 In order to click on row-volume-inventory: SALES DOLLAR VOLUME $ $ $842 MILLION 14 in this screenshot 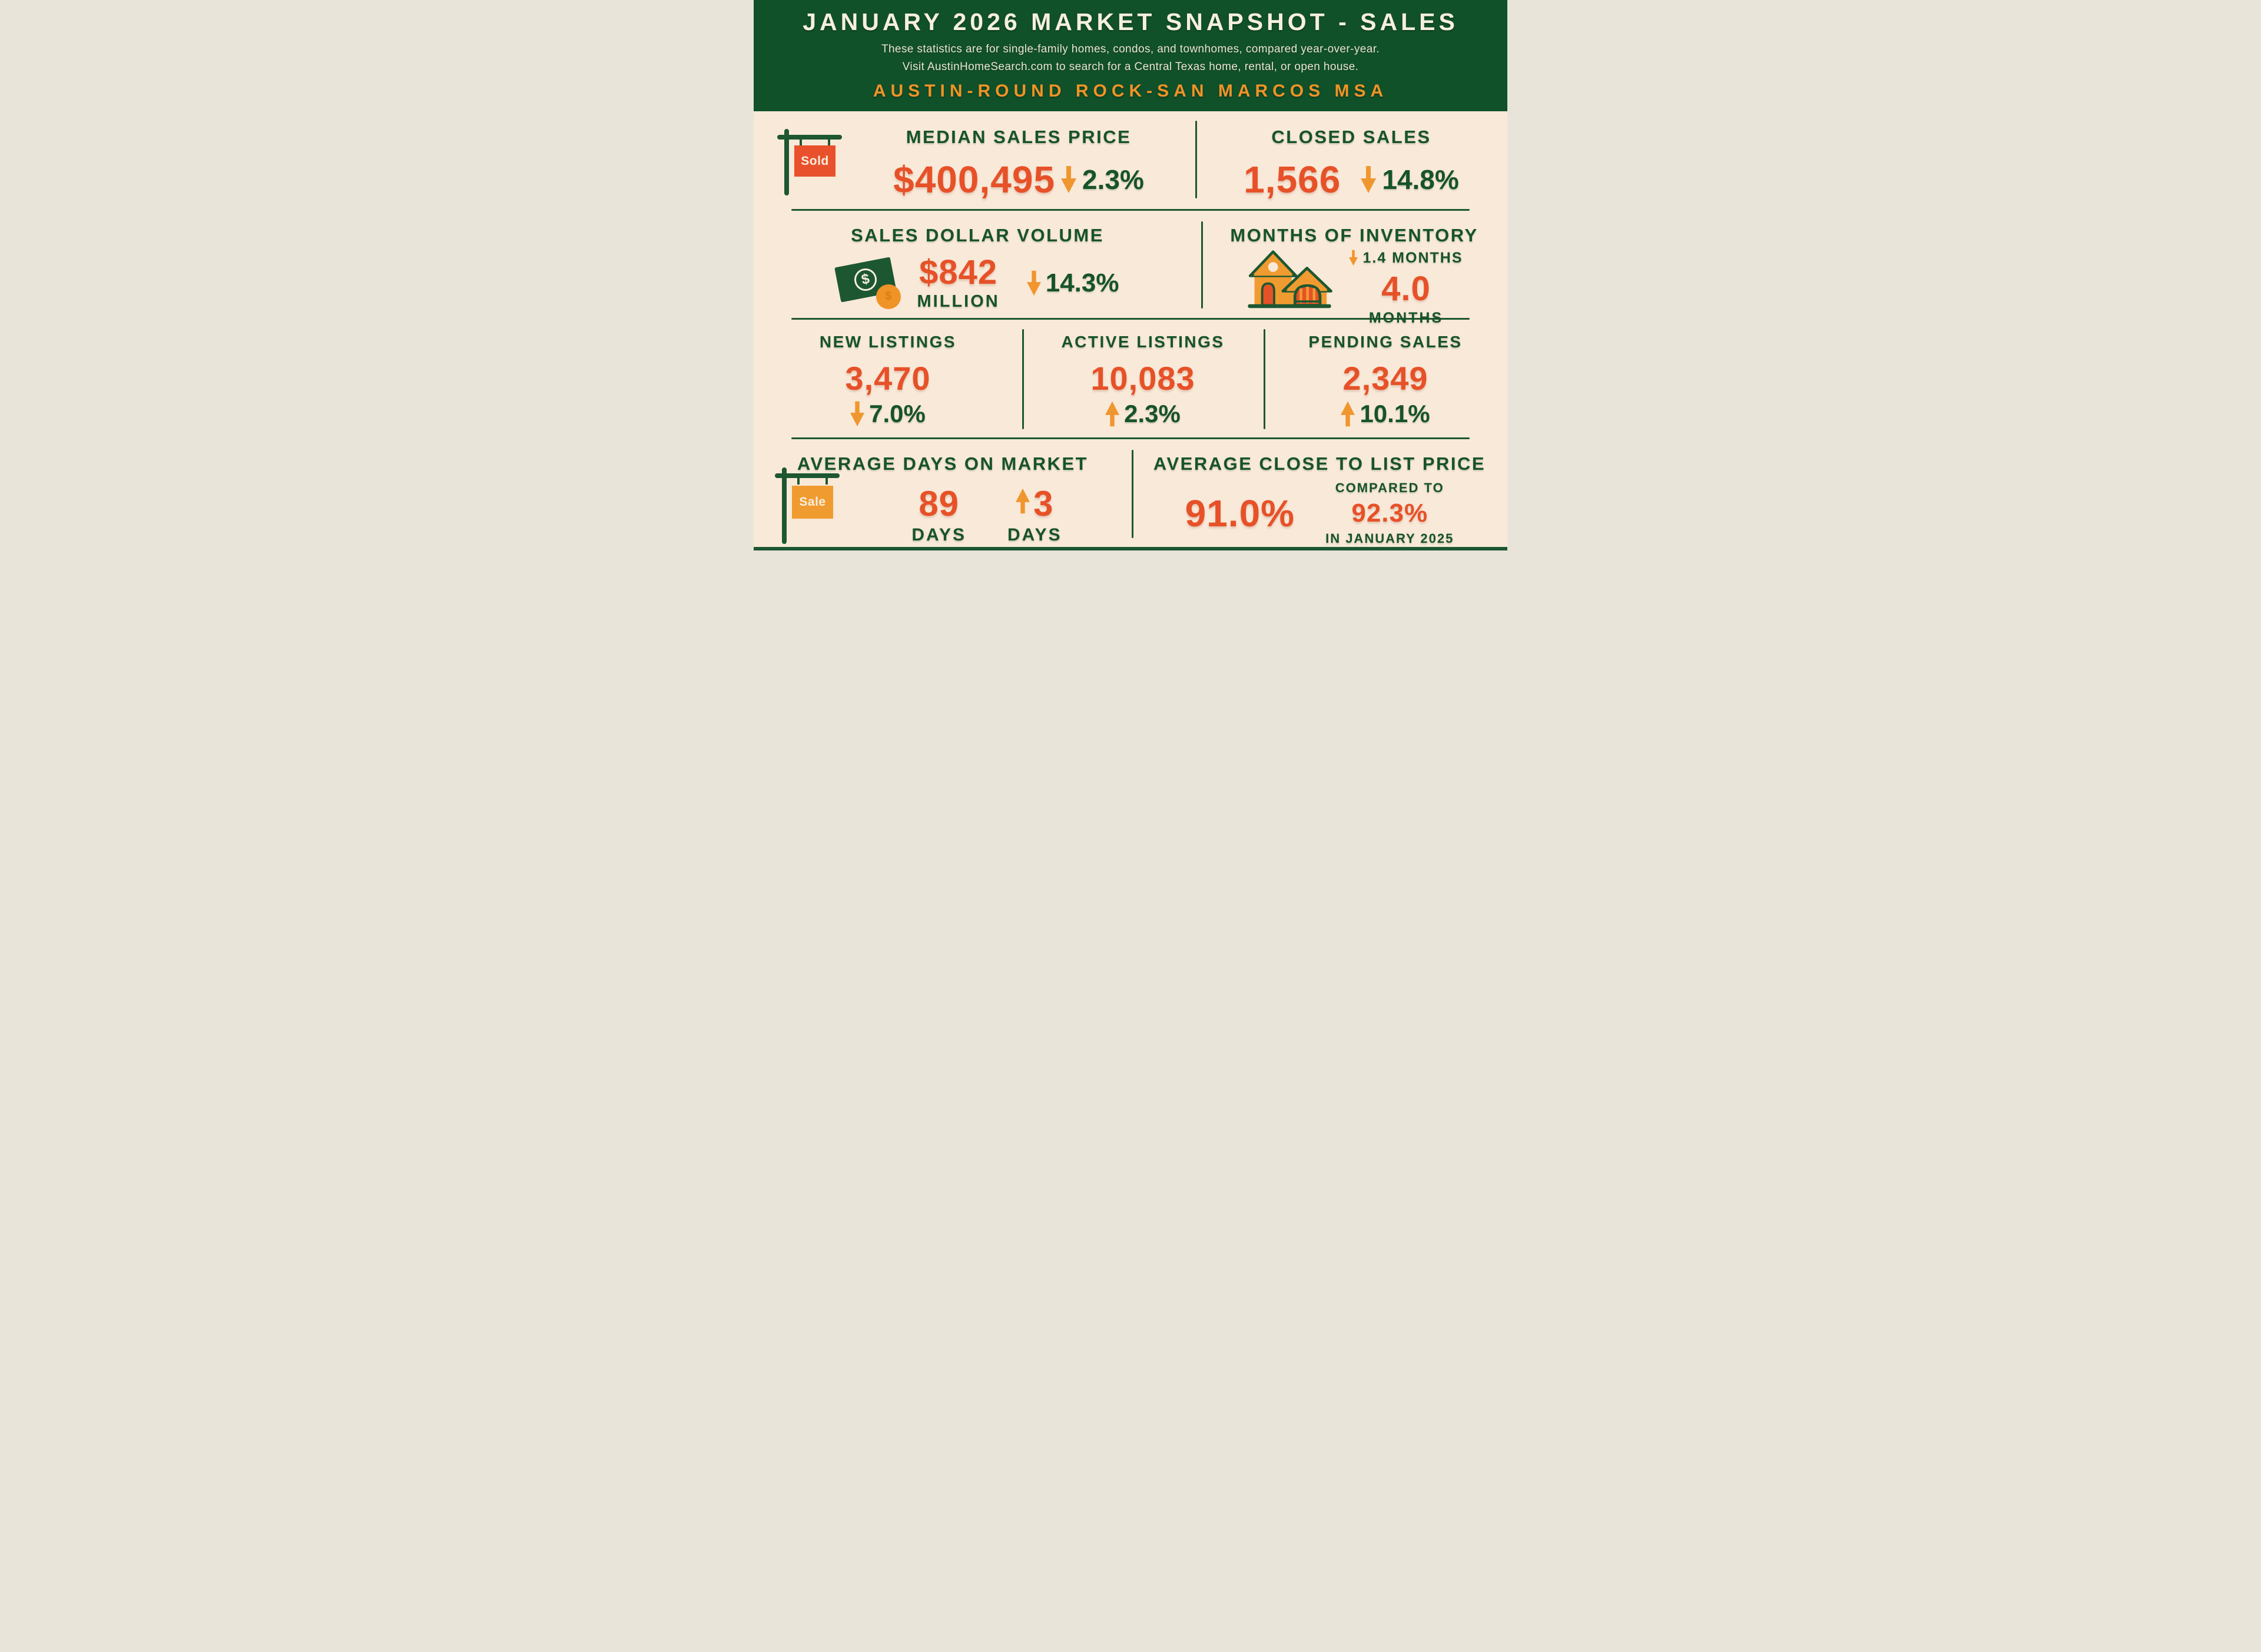, I will do `click(1130, 268)`.